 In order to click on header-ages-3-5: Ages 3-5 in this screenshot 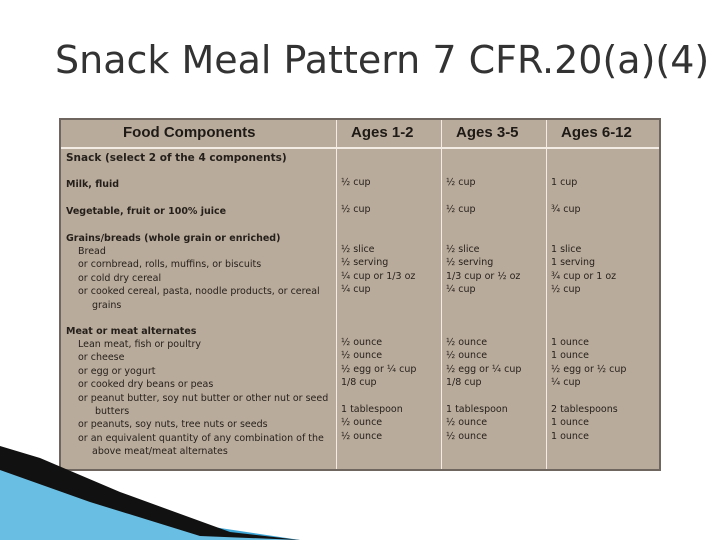, I will do `click(487, 132)`.